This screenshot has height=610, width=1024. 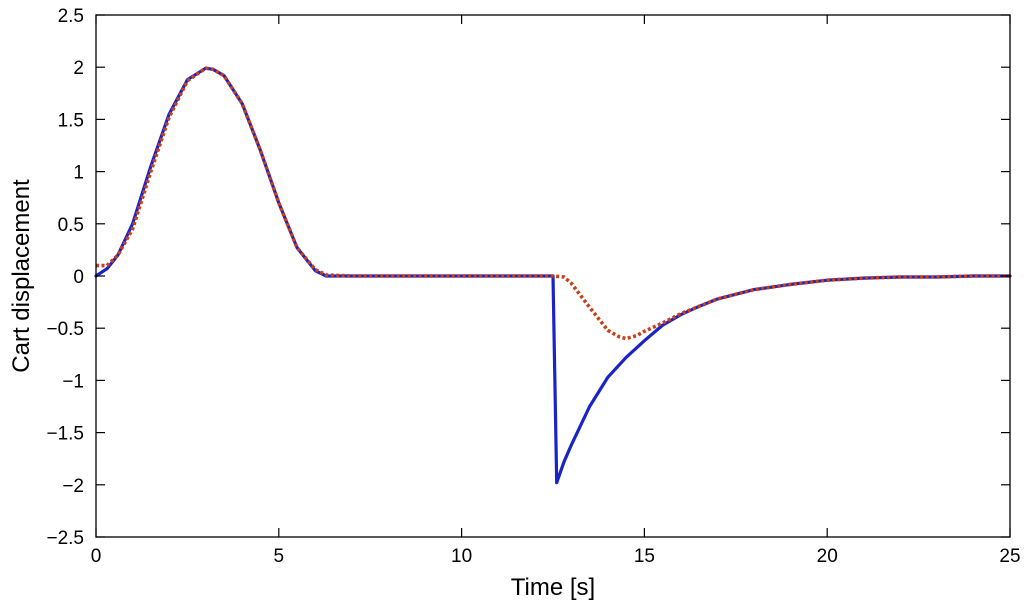 I want to click on y-tick-label: 1, so click(x=78, y=173).